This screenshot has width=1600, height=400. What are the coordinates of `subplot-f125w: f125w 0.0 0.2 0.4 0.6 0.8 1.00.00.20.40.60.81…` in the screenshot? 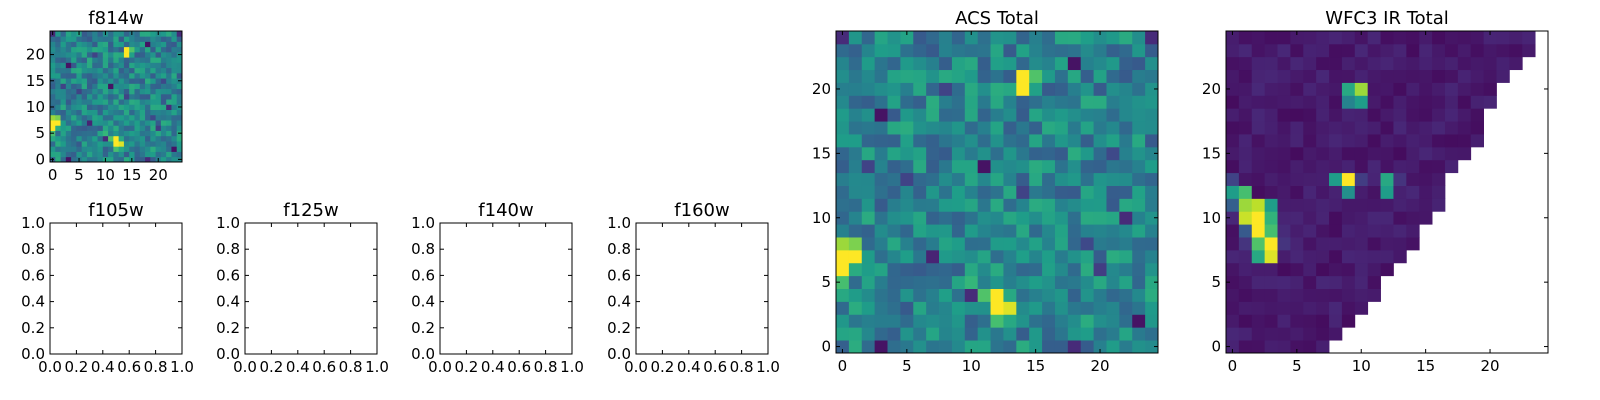 It's located at (302, 288).